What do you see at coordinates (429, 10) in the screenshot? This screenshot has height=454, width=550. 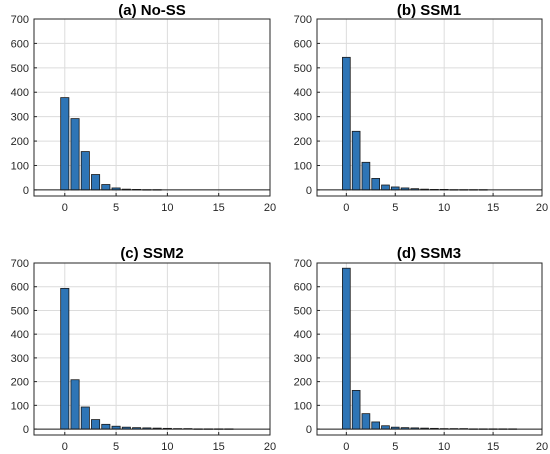 I see `chart-title: (b) SSM1` at bounding box center [429, 10].